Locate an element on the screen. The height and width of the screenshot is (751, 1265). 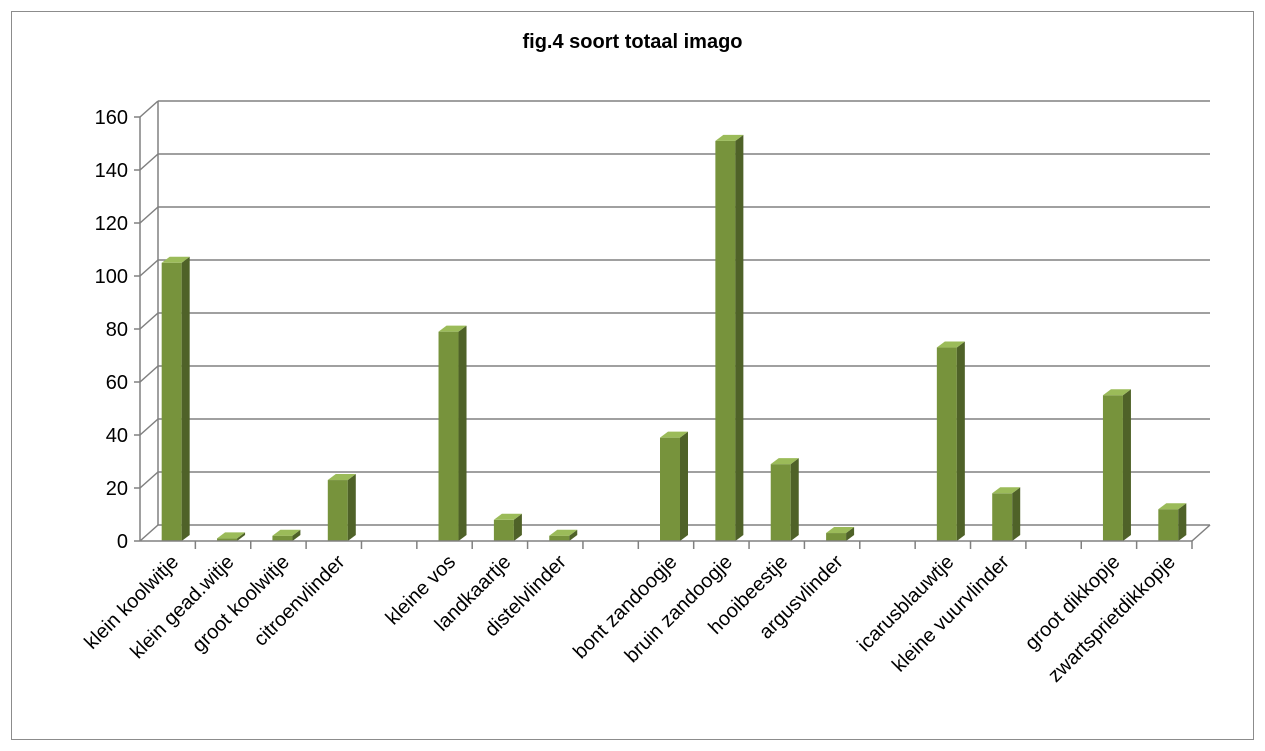
y-tick-label: 60 is located at coordinates (117, 383).